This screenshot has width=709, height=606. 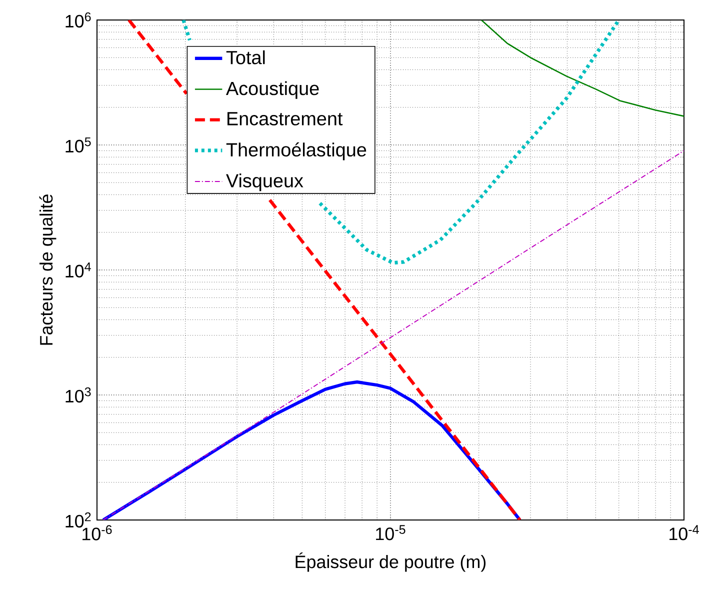 What do you see at coordinates (391, 562) in the screenshot?
I see `x-axis-title: Épaisseur de poutre (m)` at bounding box center [391, 562].